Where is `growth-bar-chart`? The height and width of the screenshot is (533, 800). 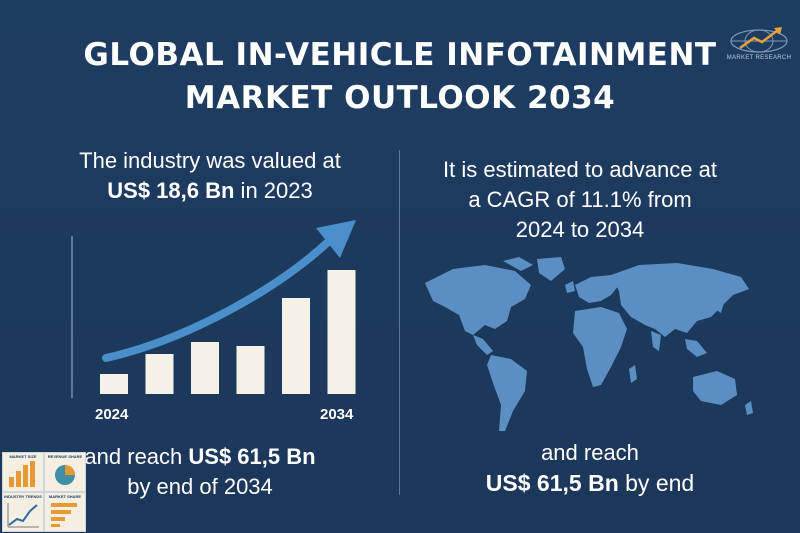 growth-bar-chart is located at coordinates (213, 309).